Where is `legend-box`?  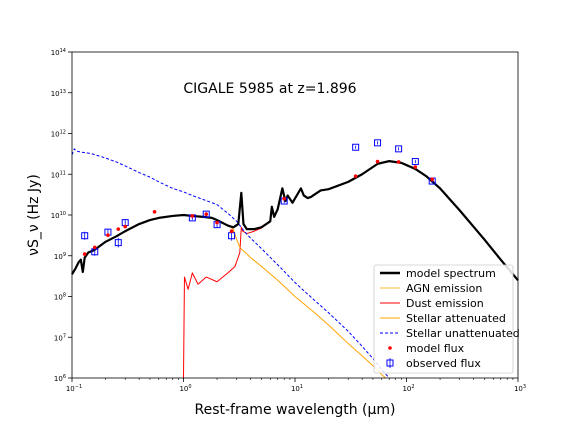
legend-box is located at coordinates (443, 319).